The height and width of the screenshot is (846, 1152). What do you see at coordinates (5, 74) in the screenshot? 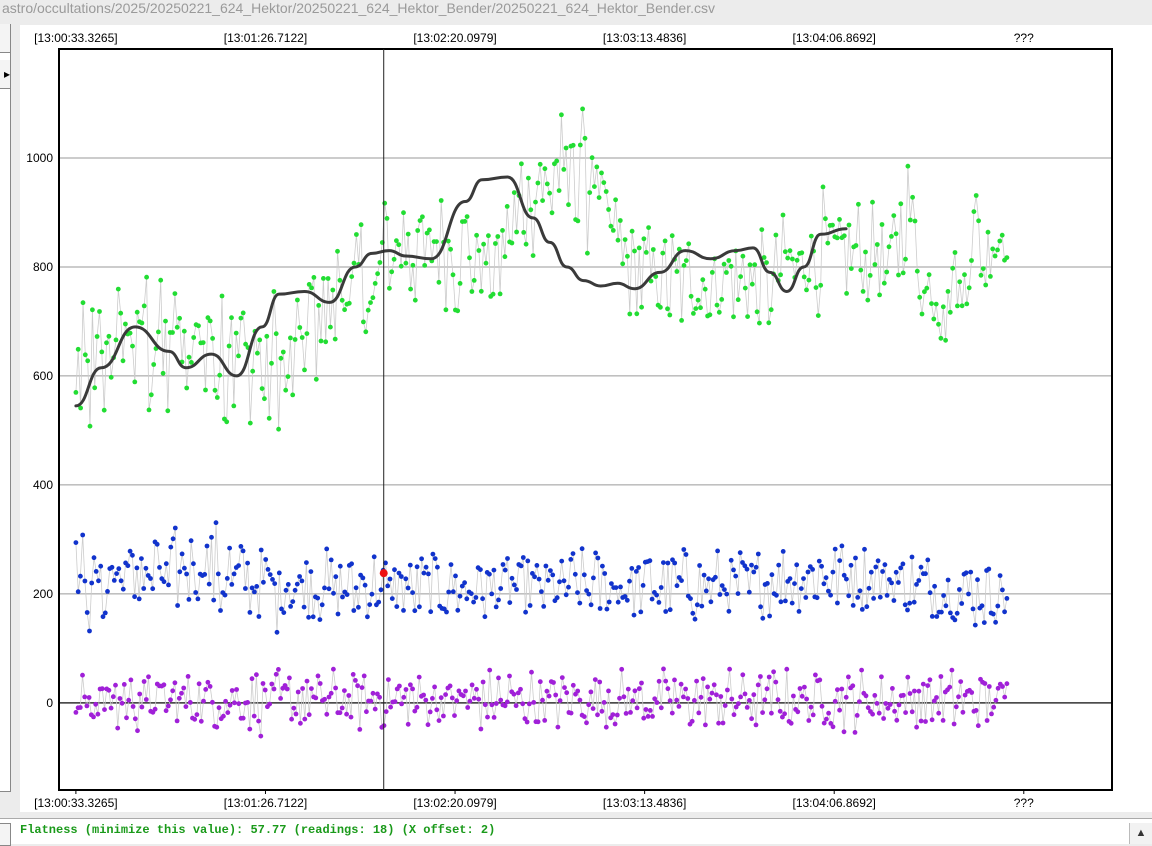
I see `right-arrow-icon: ▸` at bounding box center [5, 74].